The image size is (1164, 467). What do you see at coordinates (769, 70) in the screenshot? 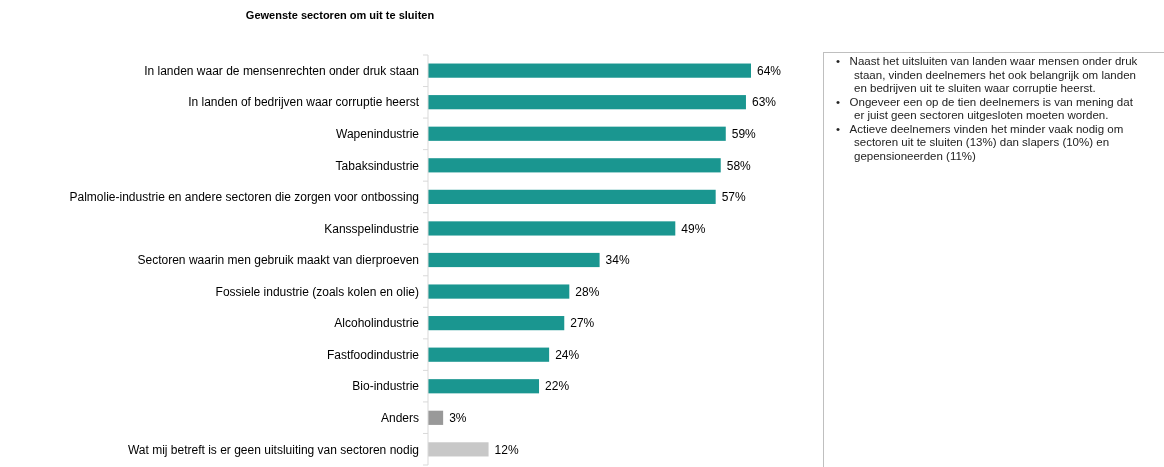
I see `data-label: 64%` at bounding box center [769, 70].